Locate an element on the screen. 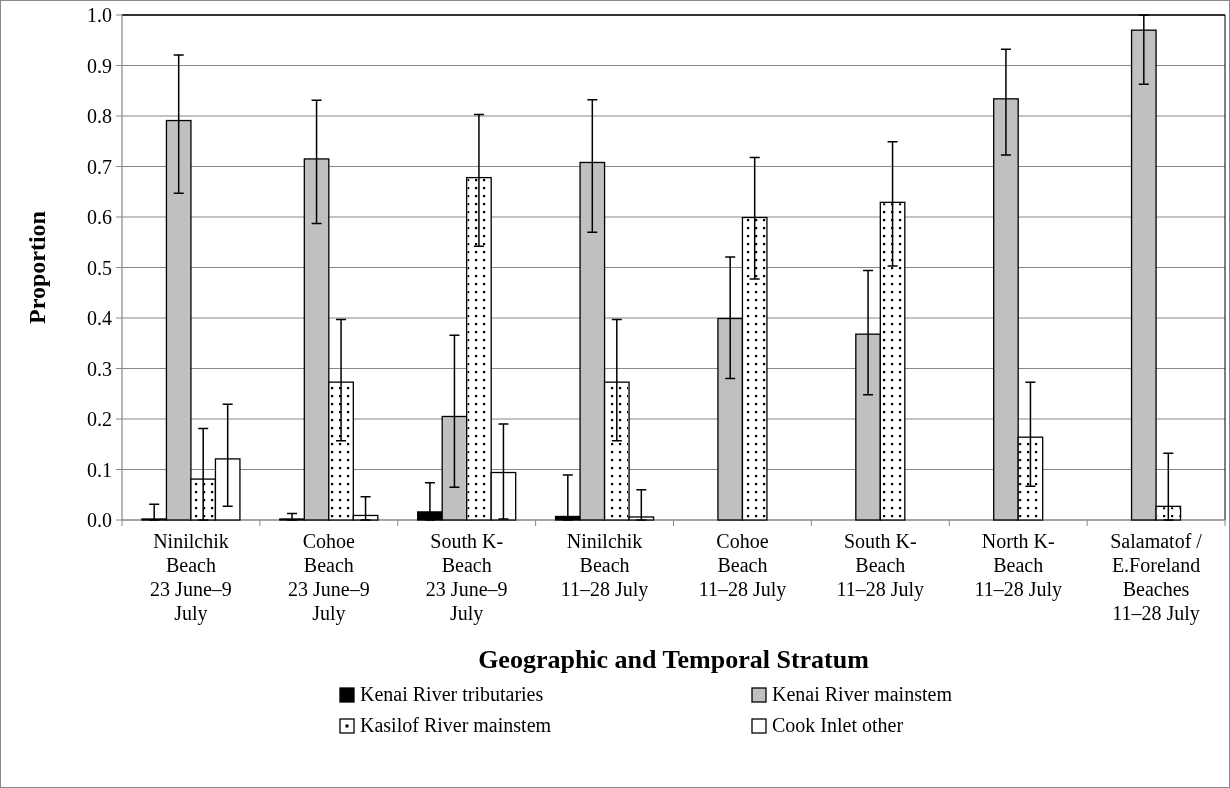 The width and height of the screenshot is (1230, 788). x-axis-title: Geographic and Temporal Stratum is located at coordinates (674, 659).